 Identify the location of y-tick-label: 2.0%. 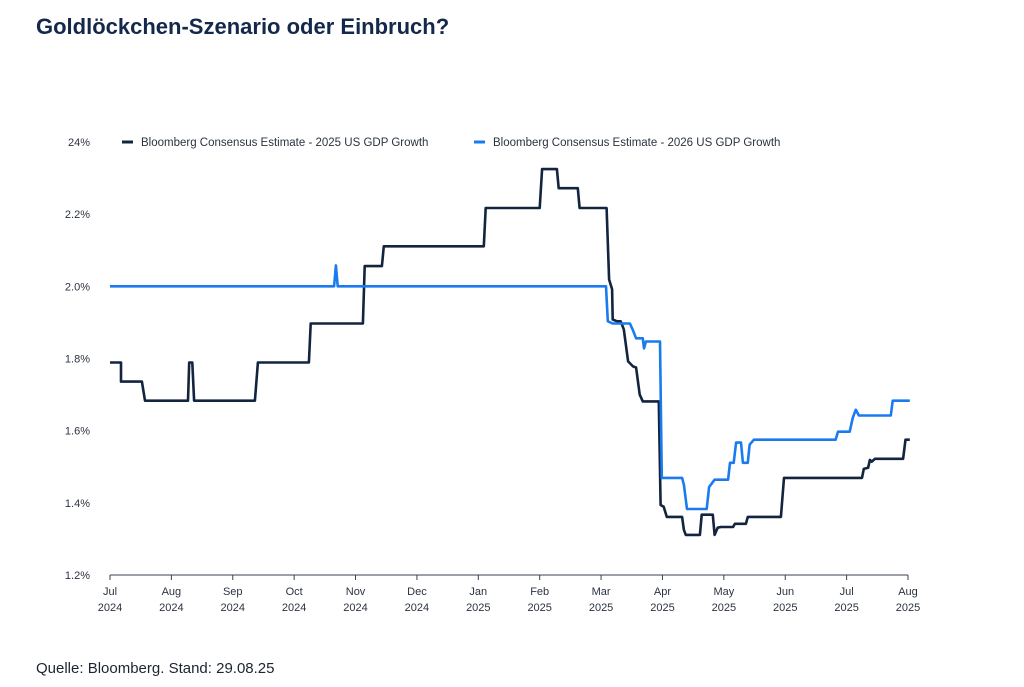
(77, 287).